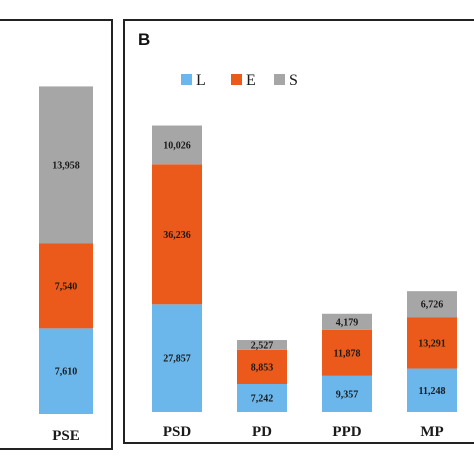 The height and width of the screenshot is (474, 474). Describe the element at coordinates (346, 432) in the screenshot. I see `category-label-ppd: PPD` at that location.